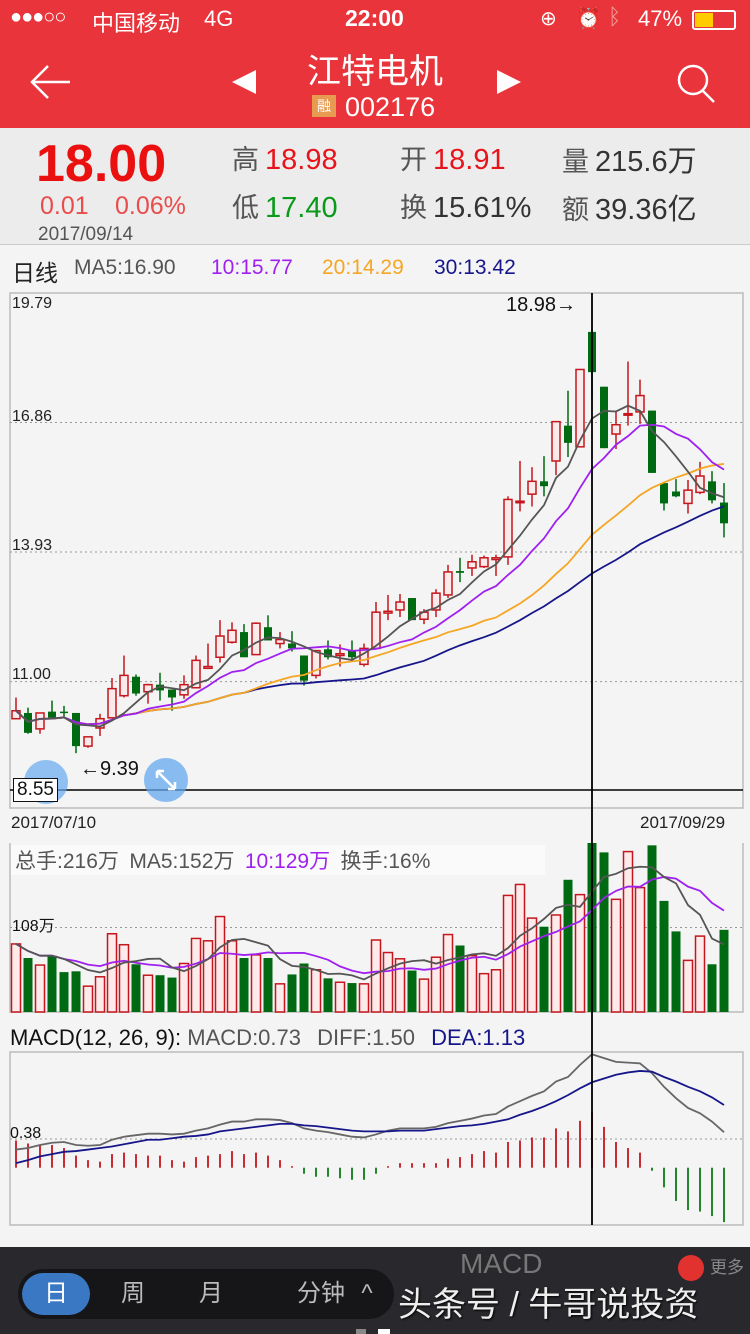 The width and height of the screenshot is (750, 1334). I want to click on turnover: 换手:16%, so click(385, 861).